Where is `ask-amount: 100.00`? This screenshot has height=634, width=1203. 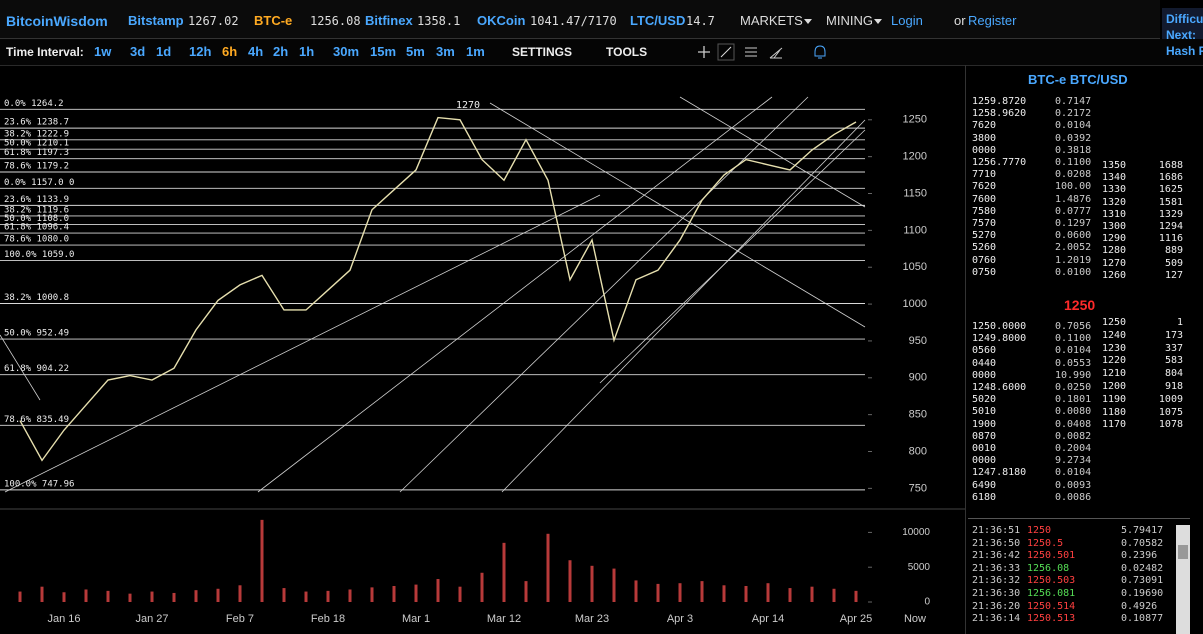
ask-amount: 100.00 is located at coordinates (1073, 187).